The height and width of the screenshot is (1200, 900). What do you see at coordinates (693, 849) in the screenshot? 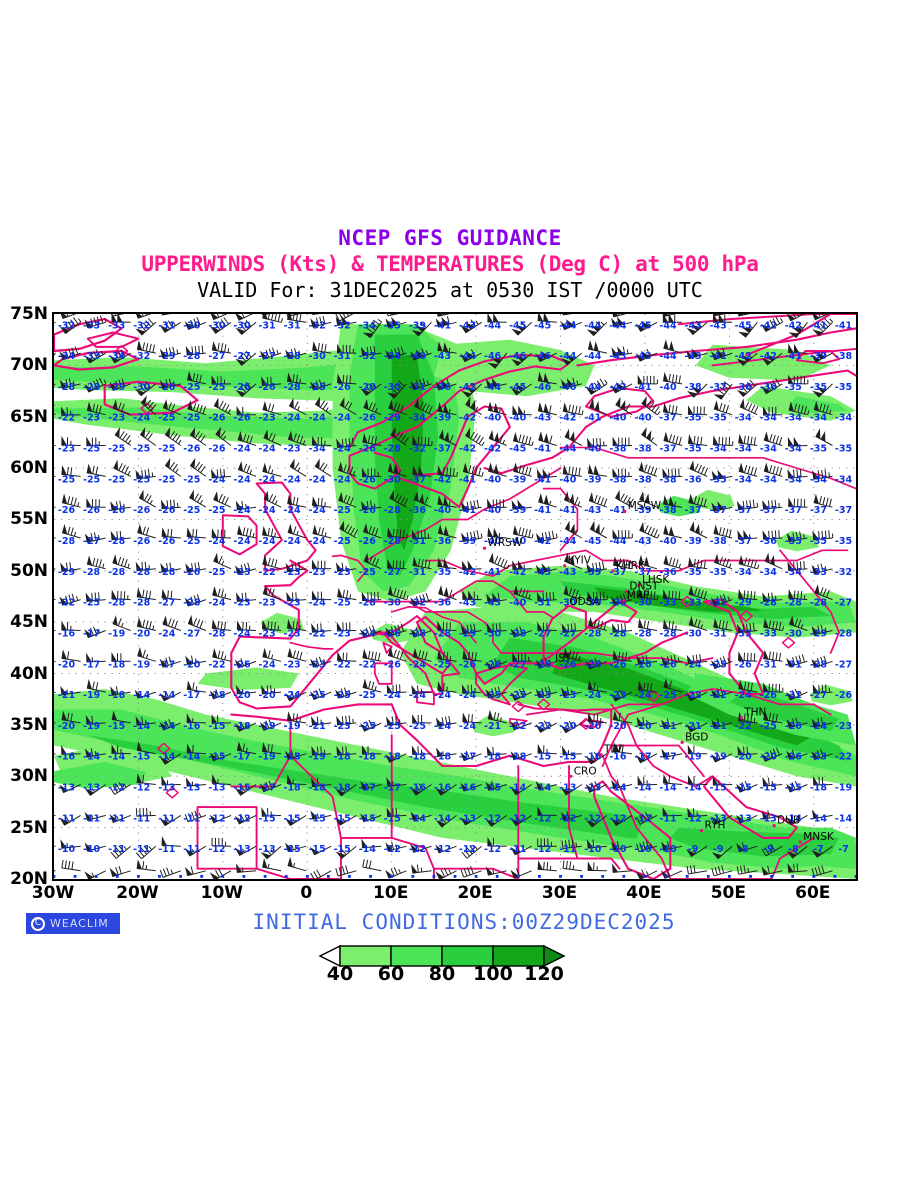
I see `temperature-value: -9` at bounding box center [693, 849].